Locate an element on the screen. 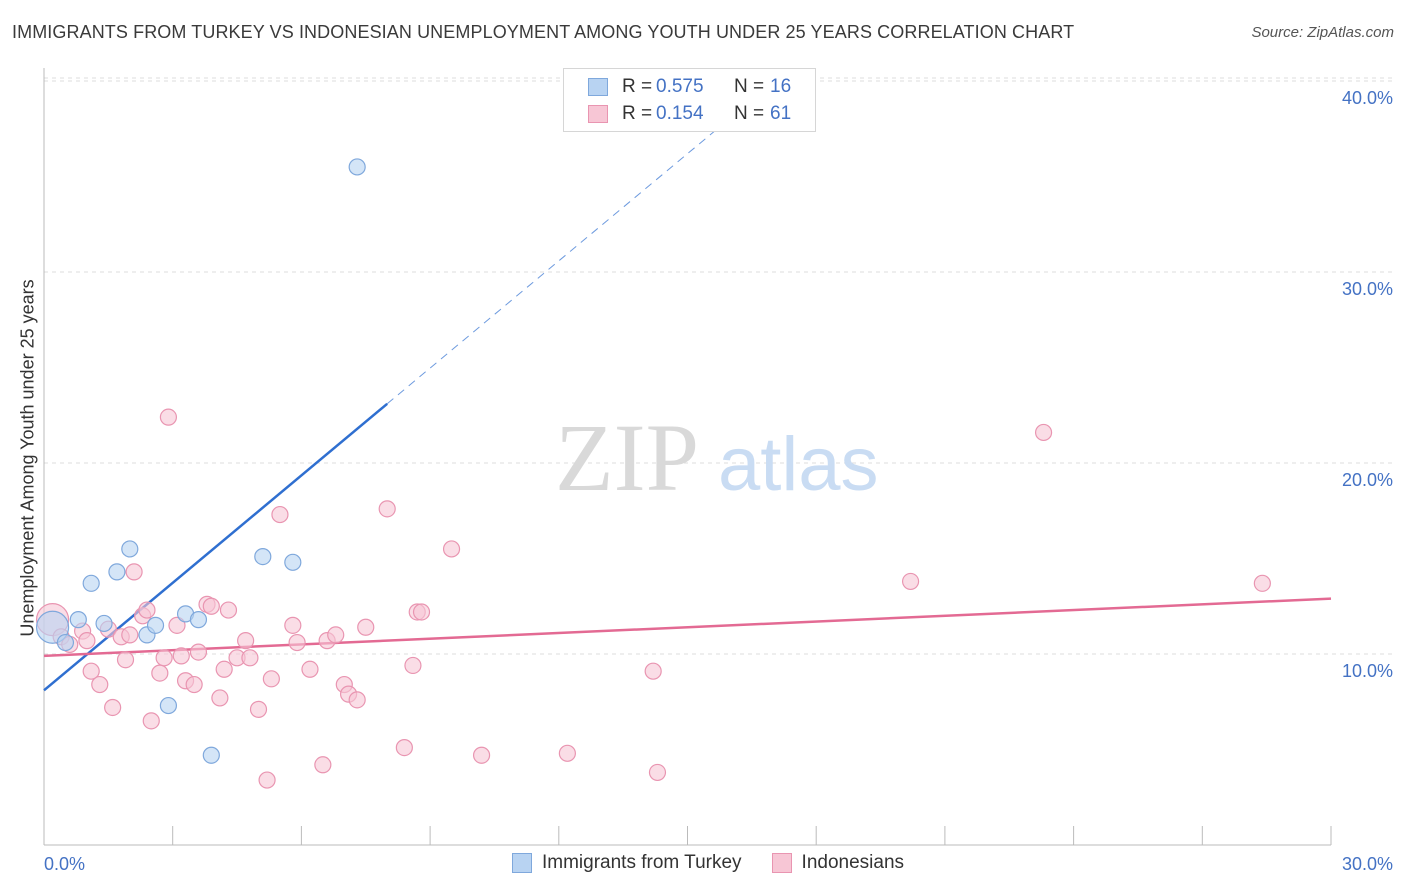 This screenshot has width=1406, height=892. source-label: Source: ZipAtlas.com is located at coordinates (1322, 32).